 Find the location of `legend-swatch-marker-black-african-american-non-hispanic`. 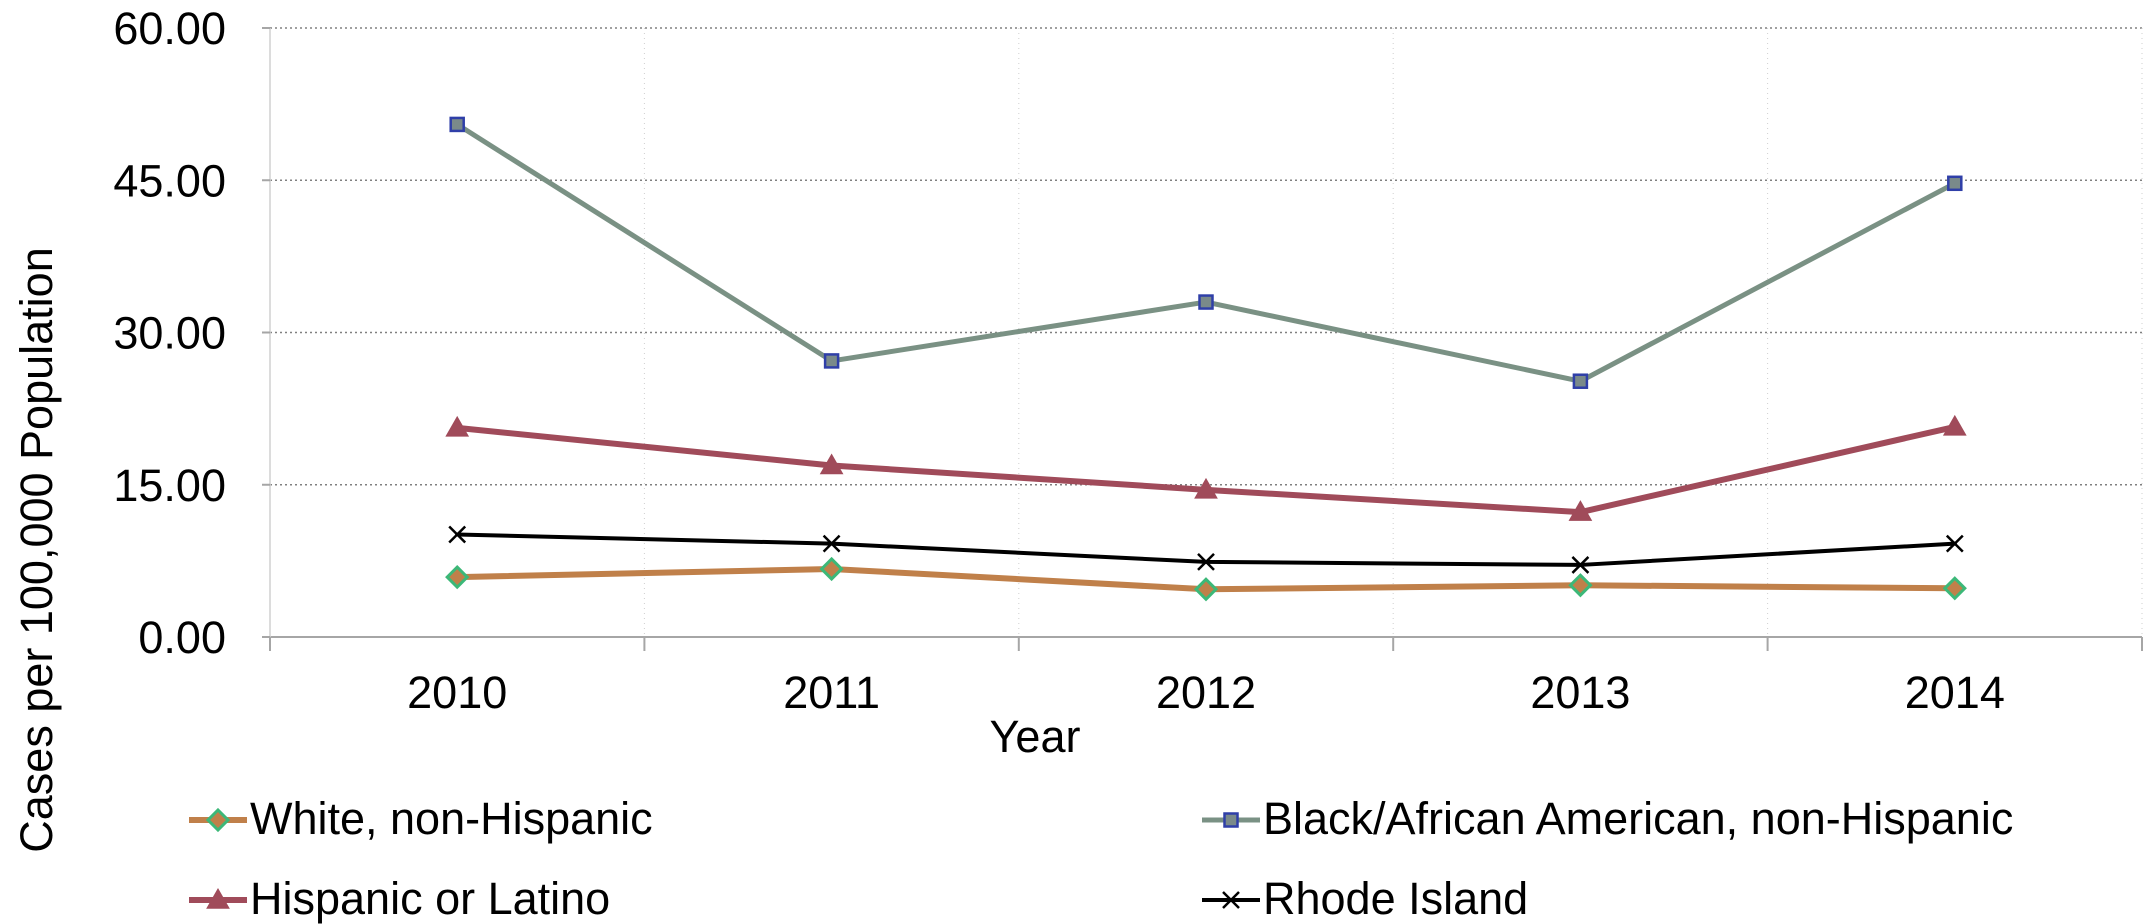

legend-swatch-marker-black-african-american-non-hispanic is located at coordinates (1231, 820).